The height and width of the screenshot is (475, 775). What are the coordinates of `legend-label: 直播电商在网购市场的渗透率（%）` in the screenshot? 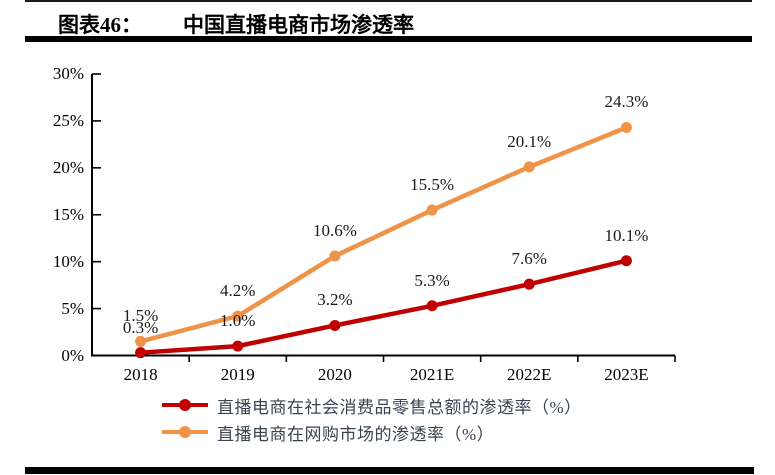 It's located at (356, 434).